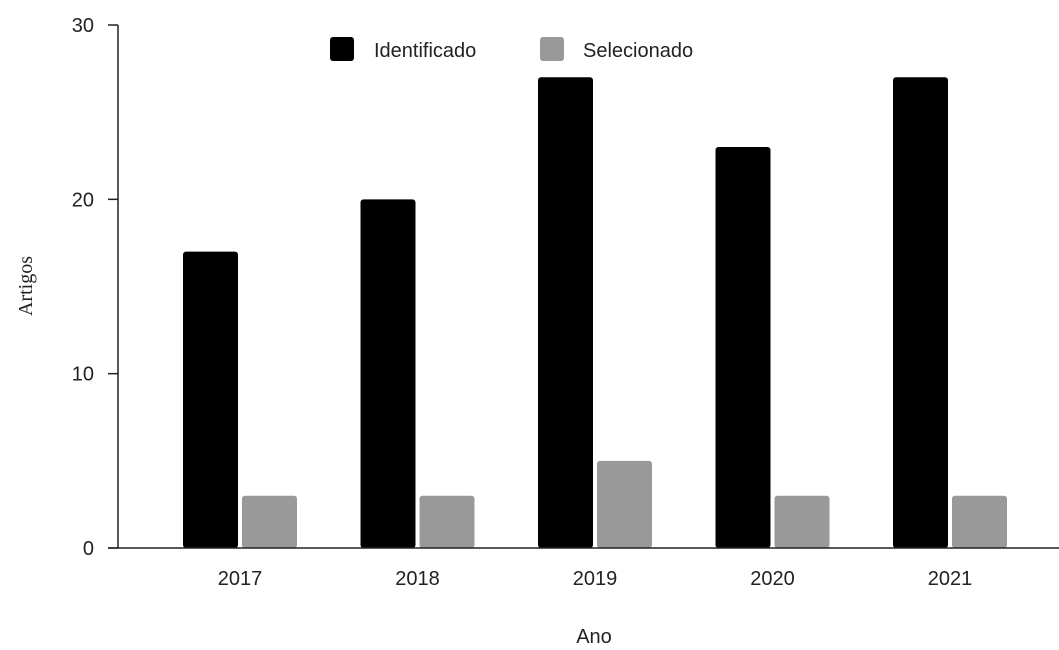 This screenshot has width=1059, height=650. Describe the element at coordinates (240, 579) in the screenshot. I see `x-tick-label: 2017` at that location.